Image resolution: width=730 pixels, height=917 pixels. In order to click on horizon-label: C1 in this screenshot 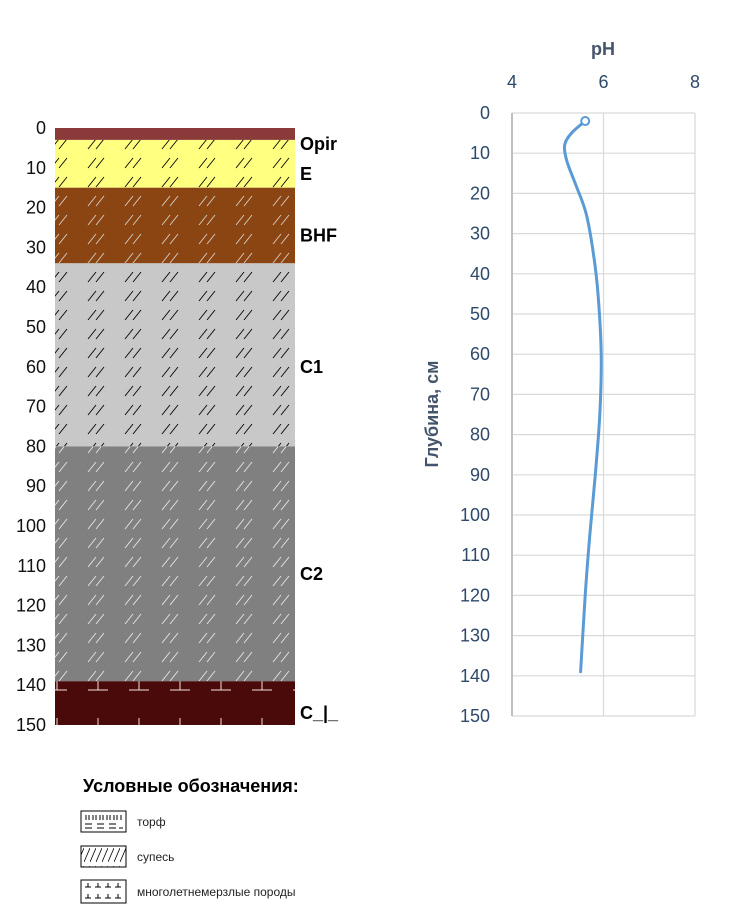, I will do `click(311, 367)`.